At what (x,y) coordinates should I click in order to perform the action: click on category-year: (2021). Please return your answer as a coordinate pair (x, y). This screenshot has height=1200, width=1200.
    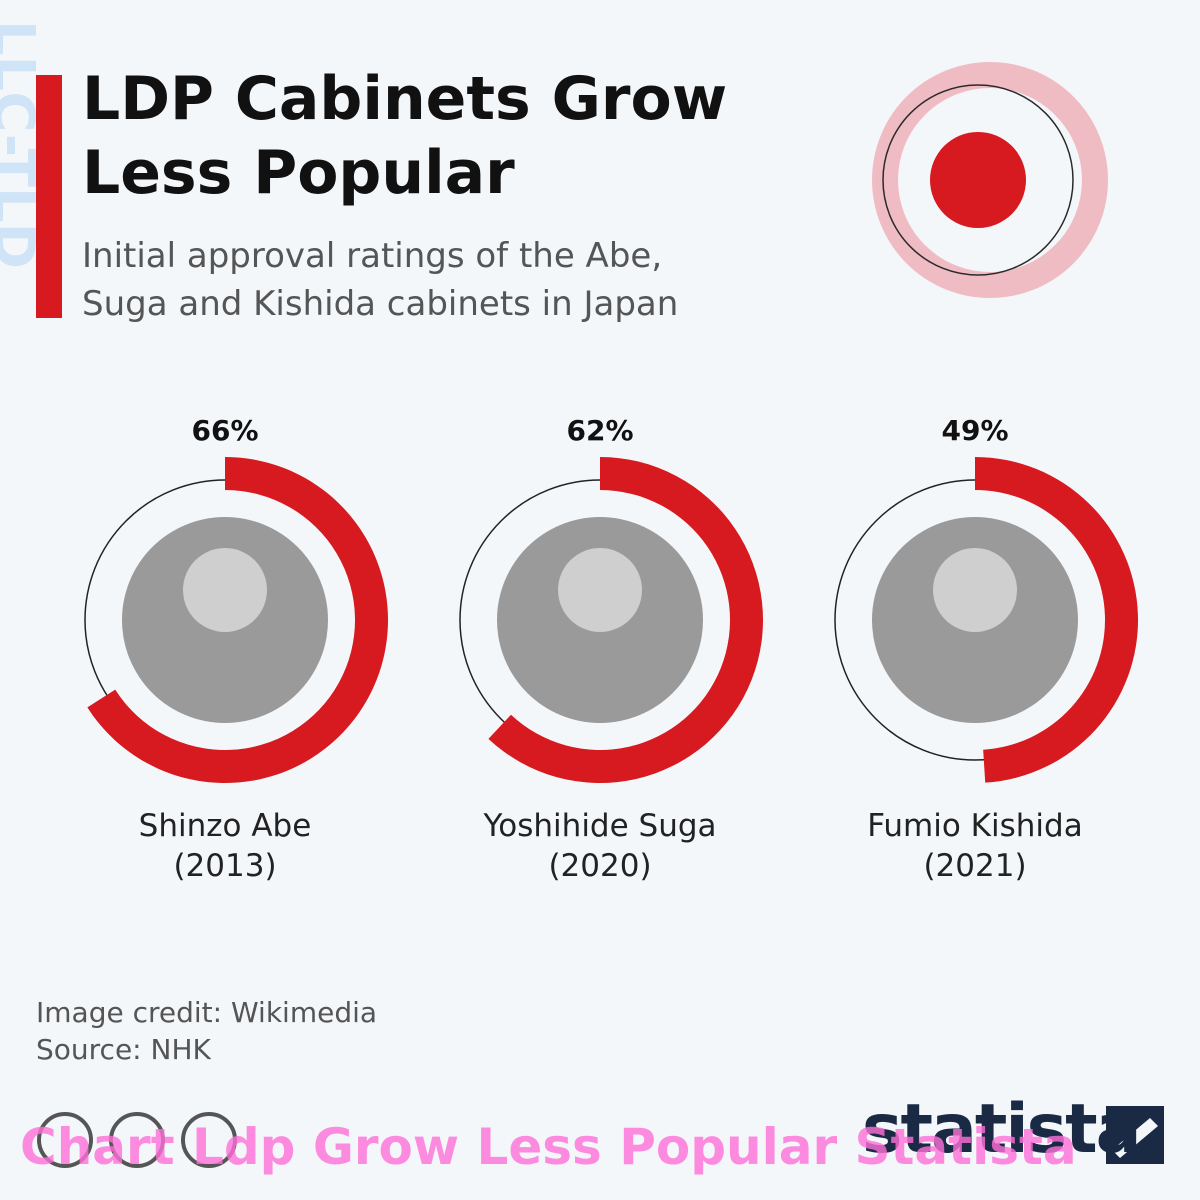
    Looking at the image, I should click on (974, 866).